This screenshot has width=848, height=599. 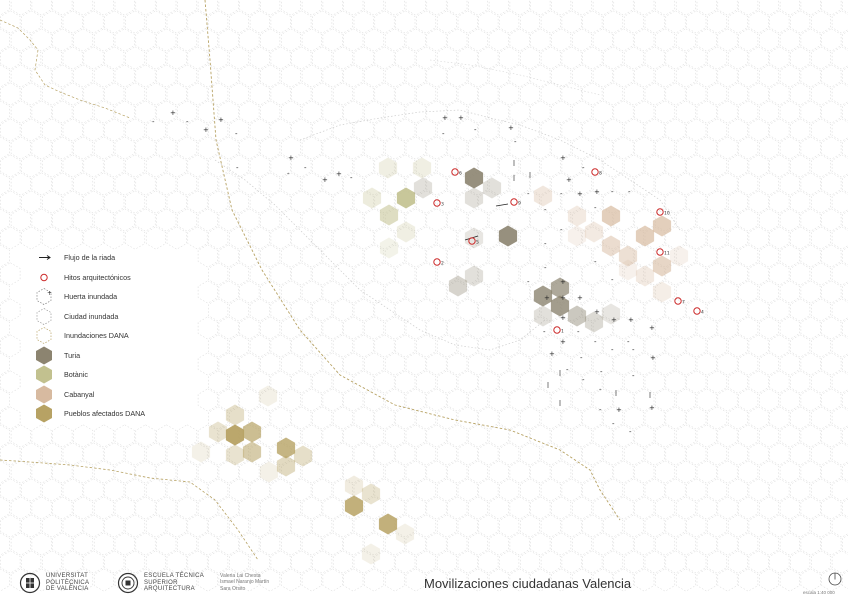 I want to click on pueblos-hexagon, so click(x=268, y=396).